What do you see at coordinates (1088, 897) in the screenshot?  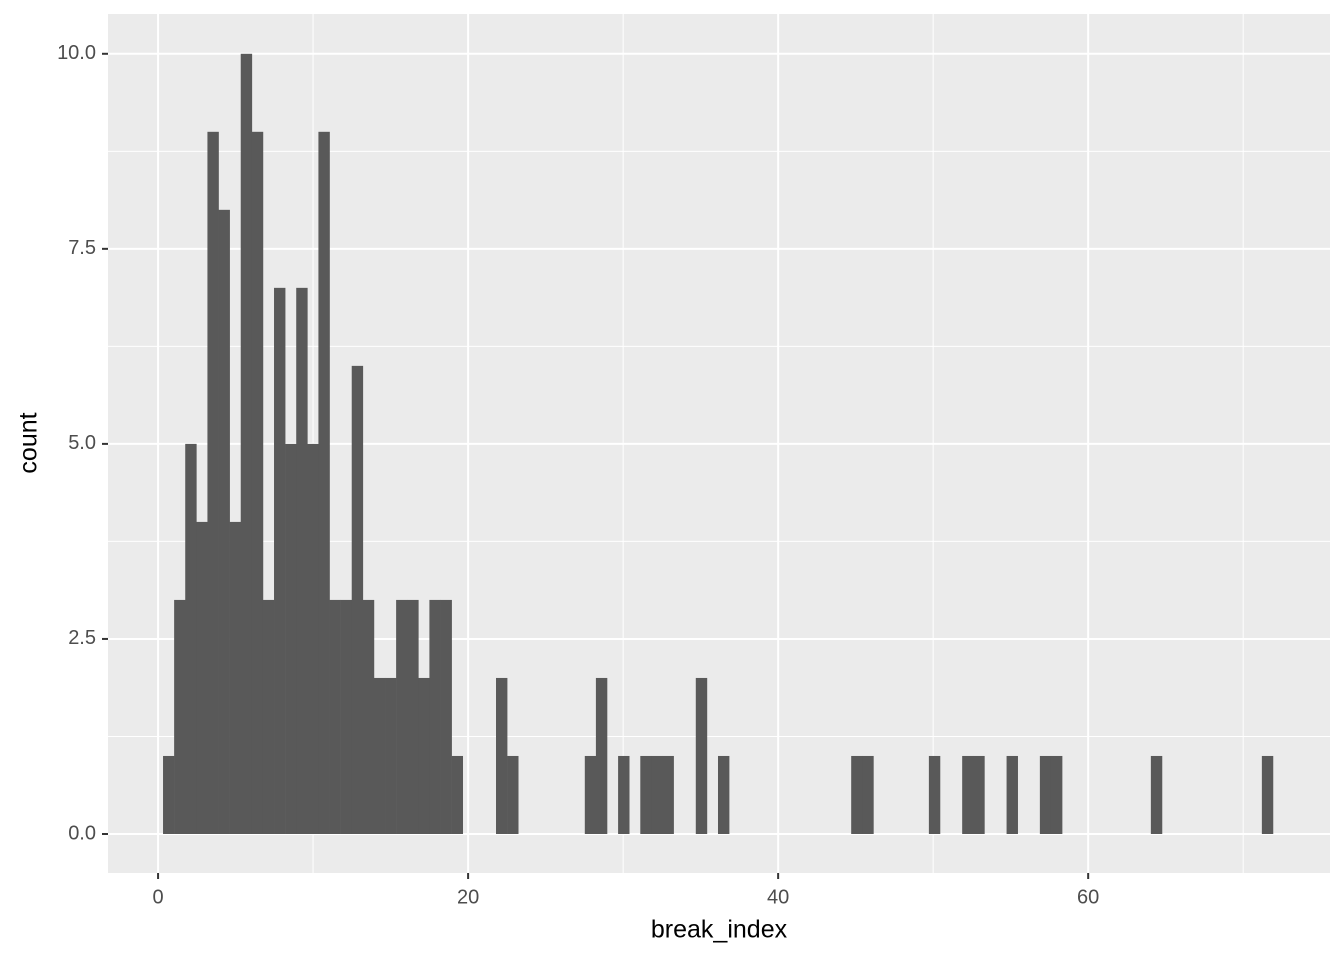 I see `x-tick-label: 60` at bounding box center [1088, 897].